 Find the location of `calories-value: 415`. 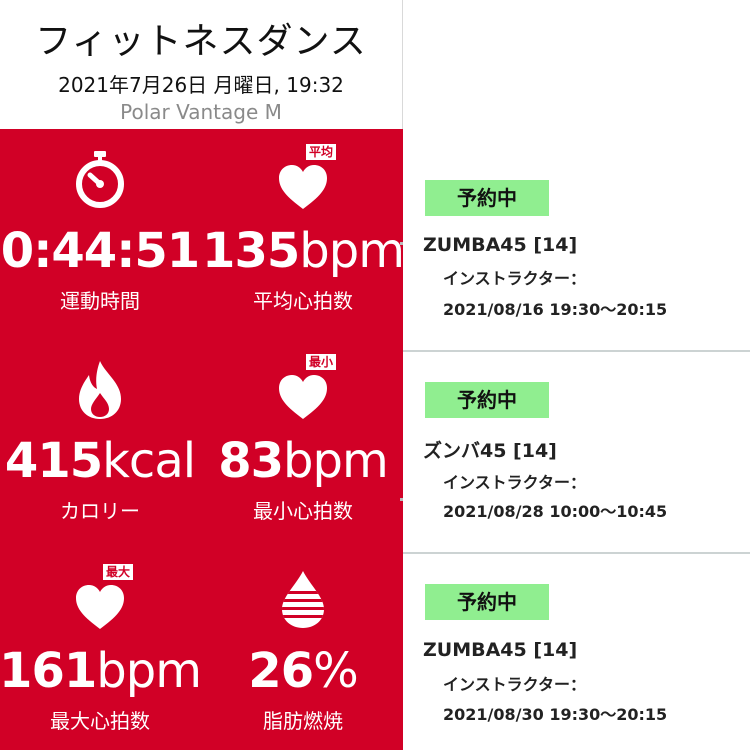

calories-value: 415 is located at coordinates (53, 461).